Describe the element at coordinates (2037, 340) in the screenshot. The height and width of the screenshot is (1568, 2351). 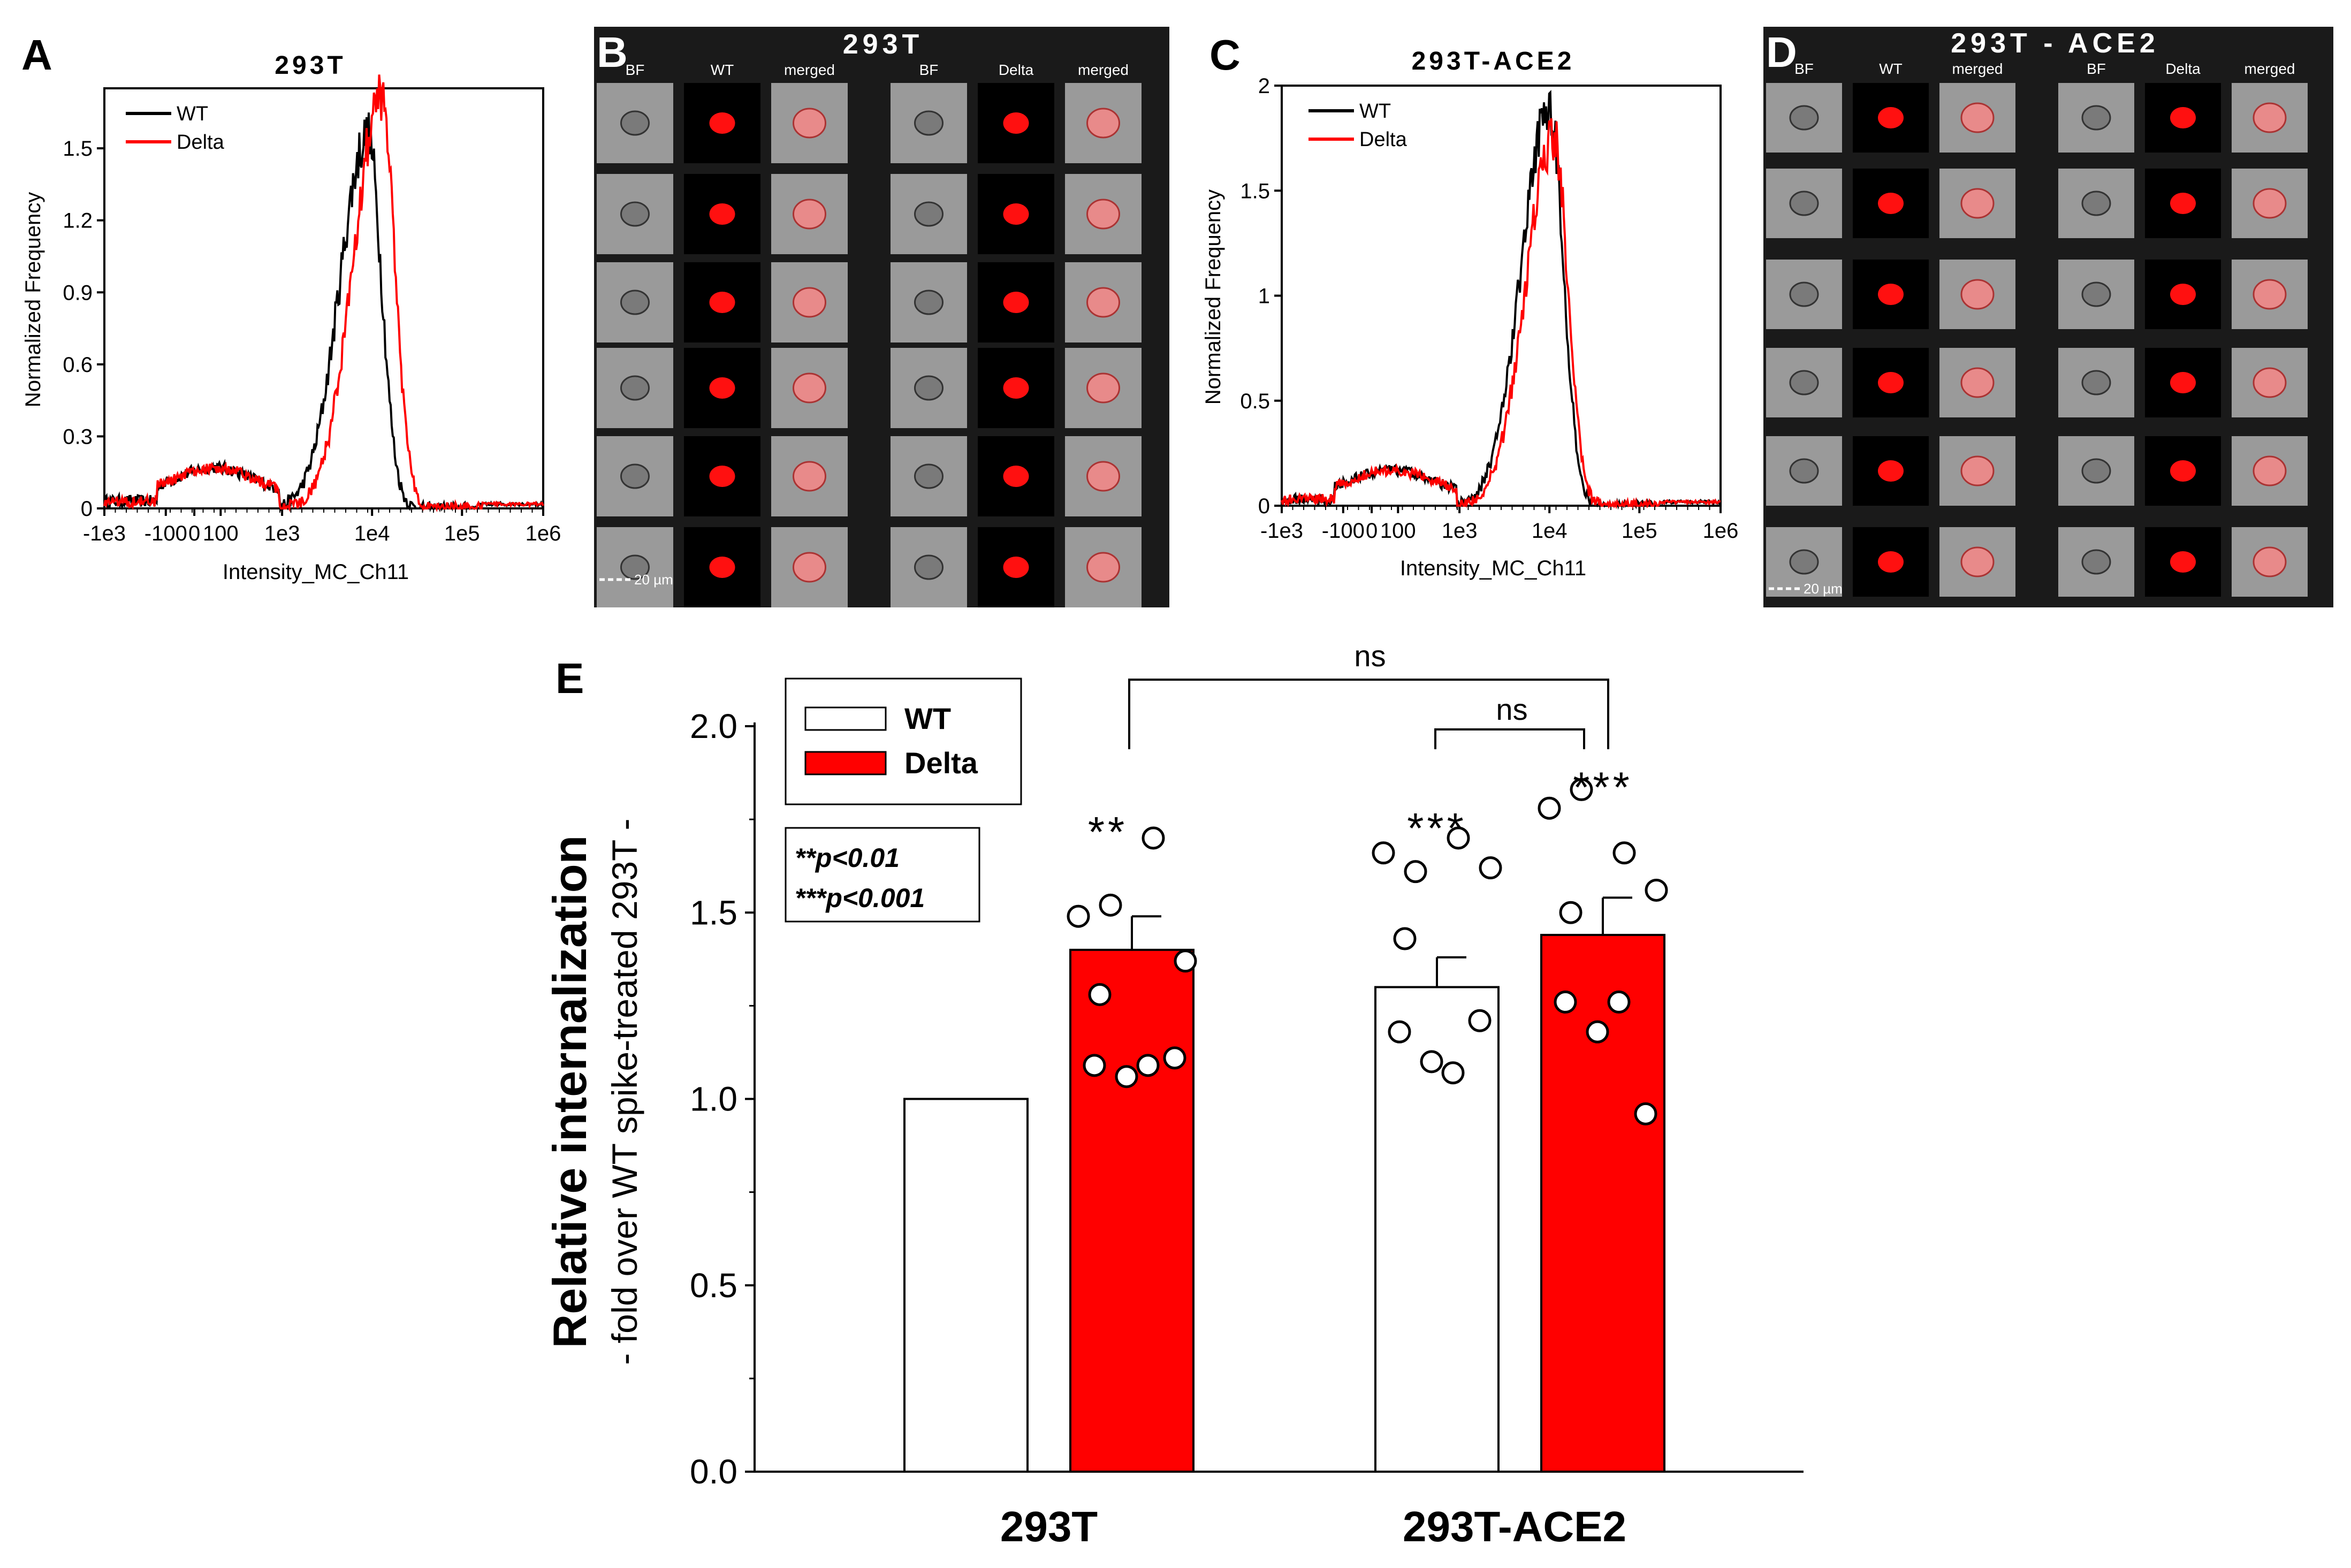
I see `panel-d-cell-grid` at that location.